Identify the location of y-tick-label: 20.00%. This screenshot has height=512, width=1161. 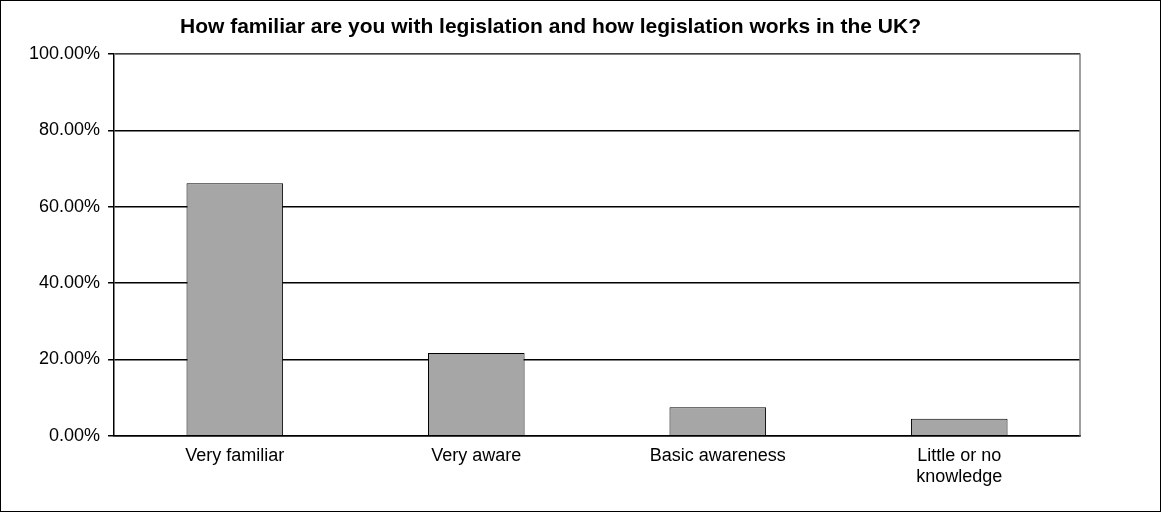
(70, 358).